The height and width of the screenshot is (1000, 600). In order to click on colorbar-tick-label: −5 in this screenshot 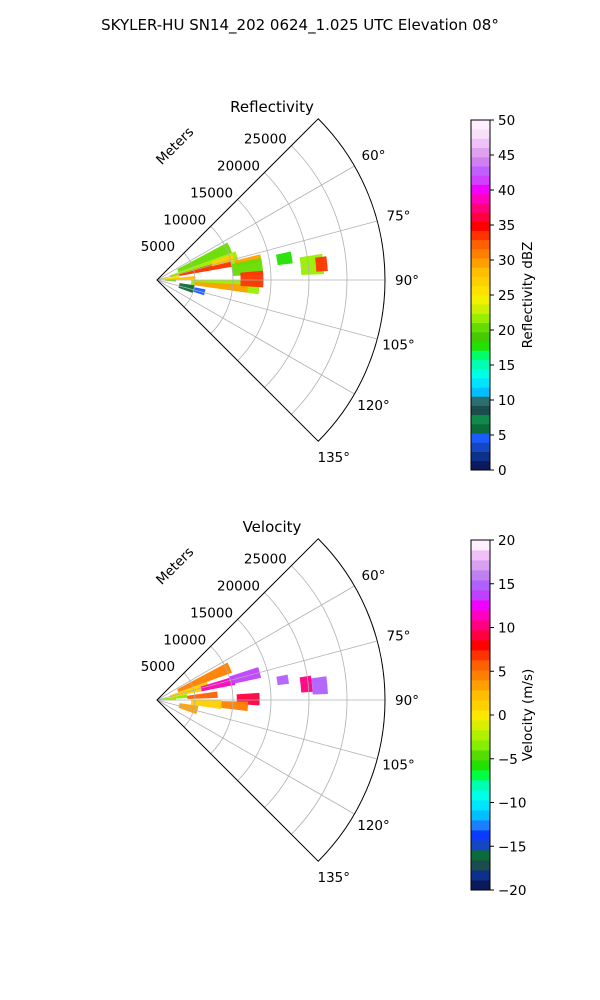, I will do `click(508, 760)`.